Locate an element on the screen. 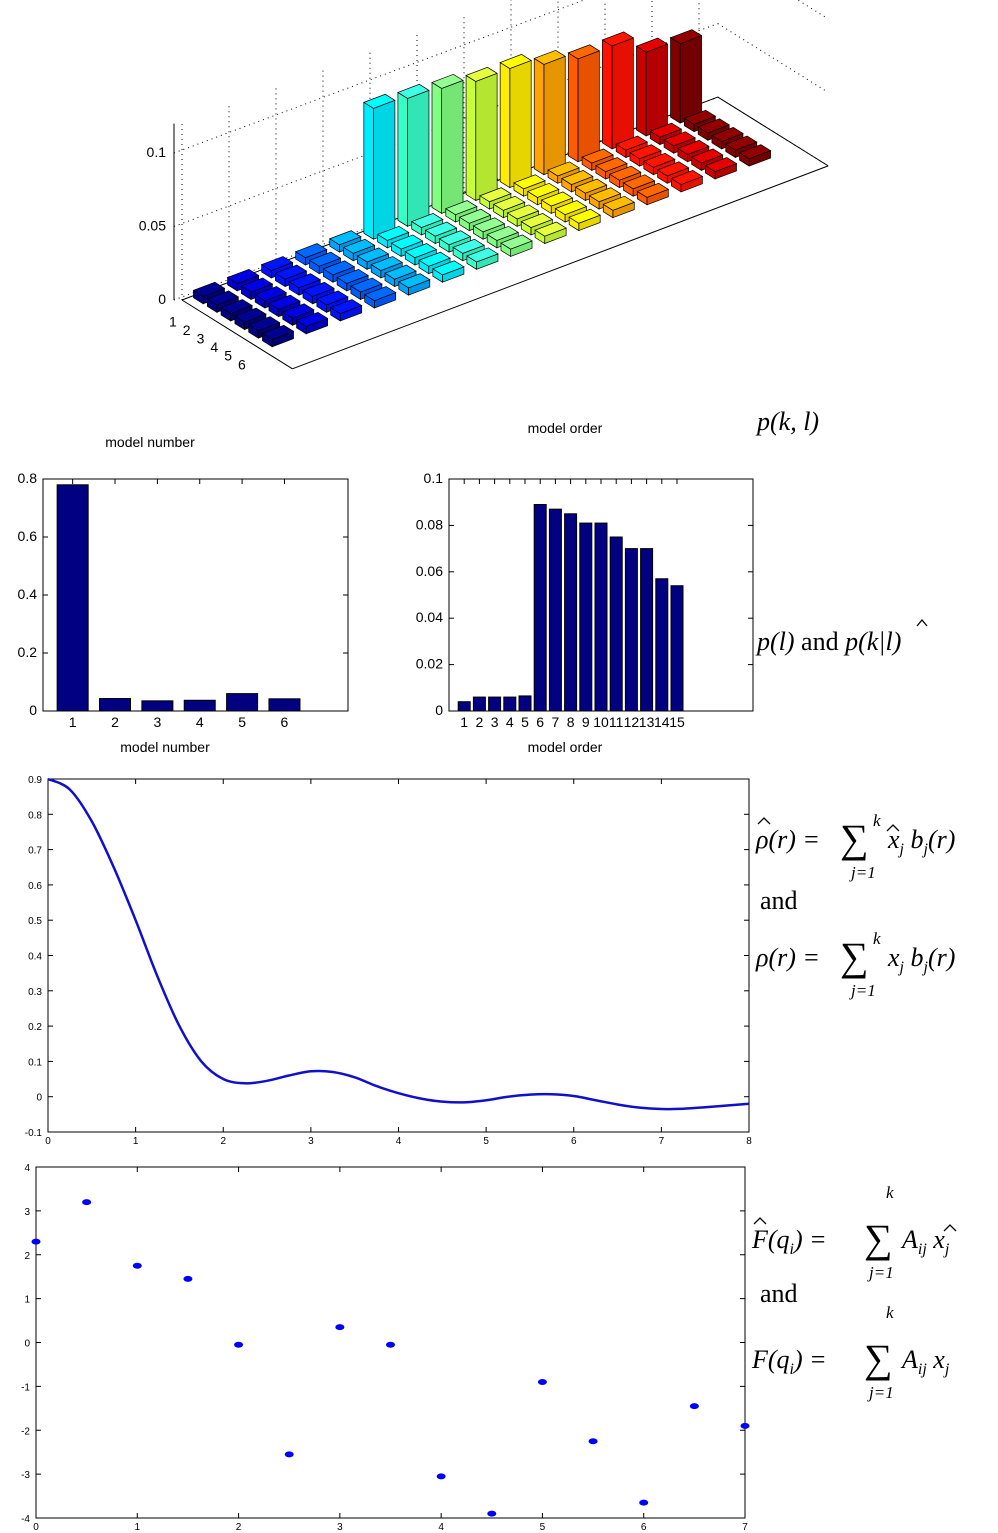  bar3d-xtick-label: 1 is located at coordinates (173, 321).